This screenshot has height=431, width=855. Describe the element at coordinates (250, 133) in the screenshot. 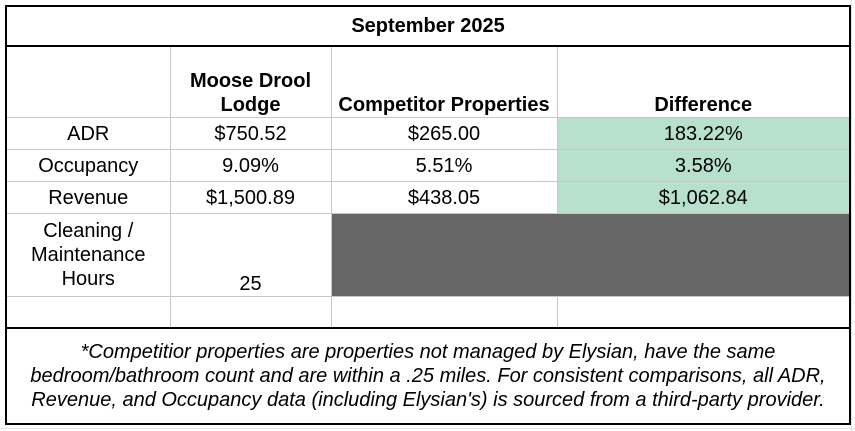

I see `lodge-adr-cell: $750.52` at that location.